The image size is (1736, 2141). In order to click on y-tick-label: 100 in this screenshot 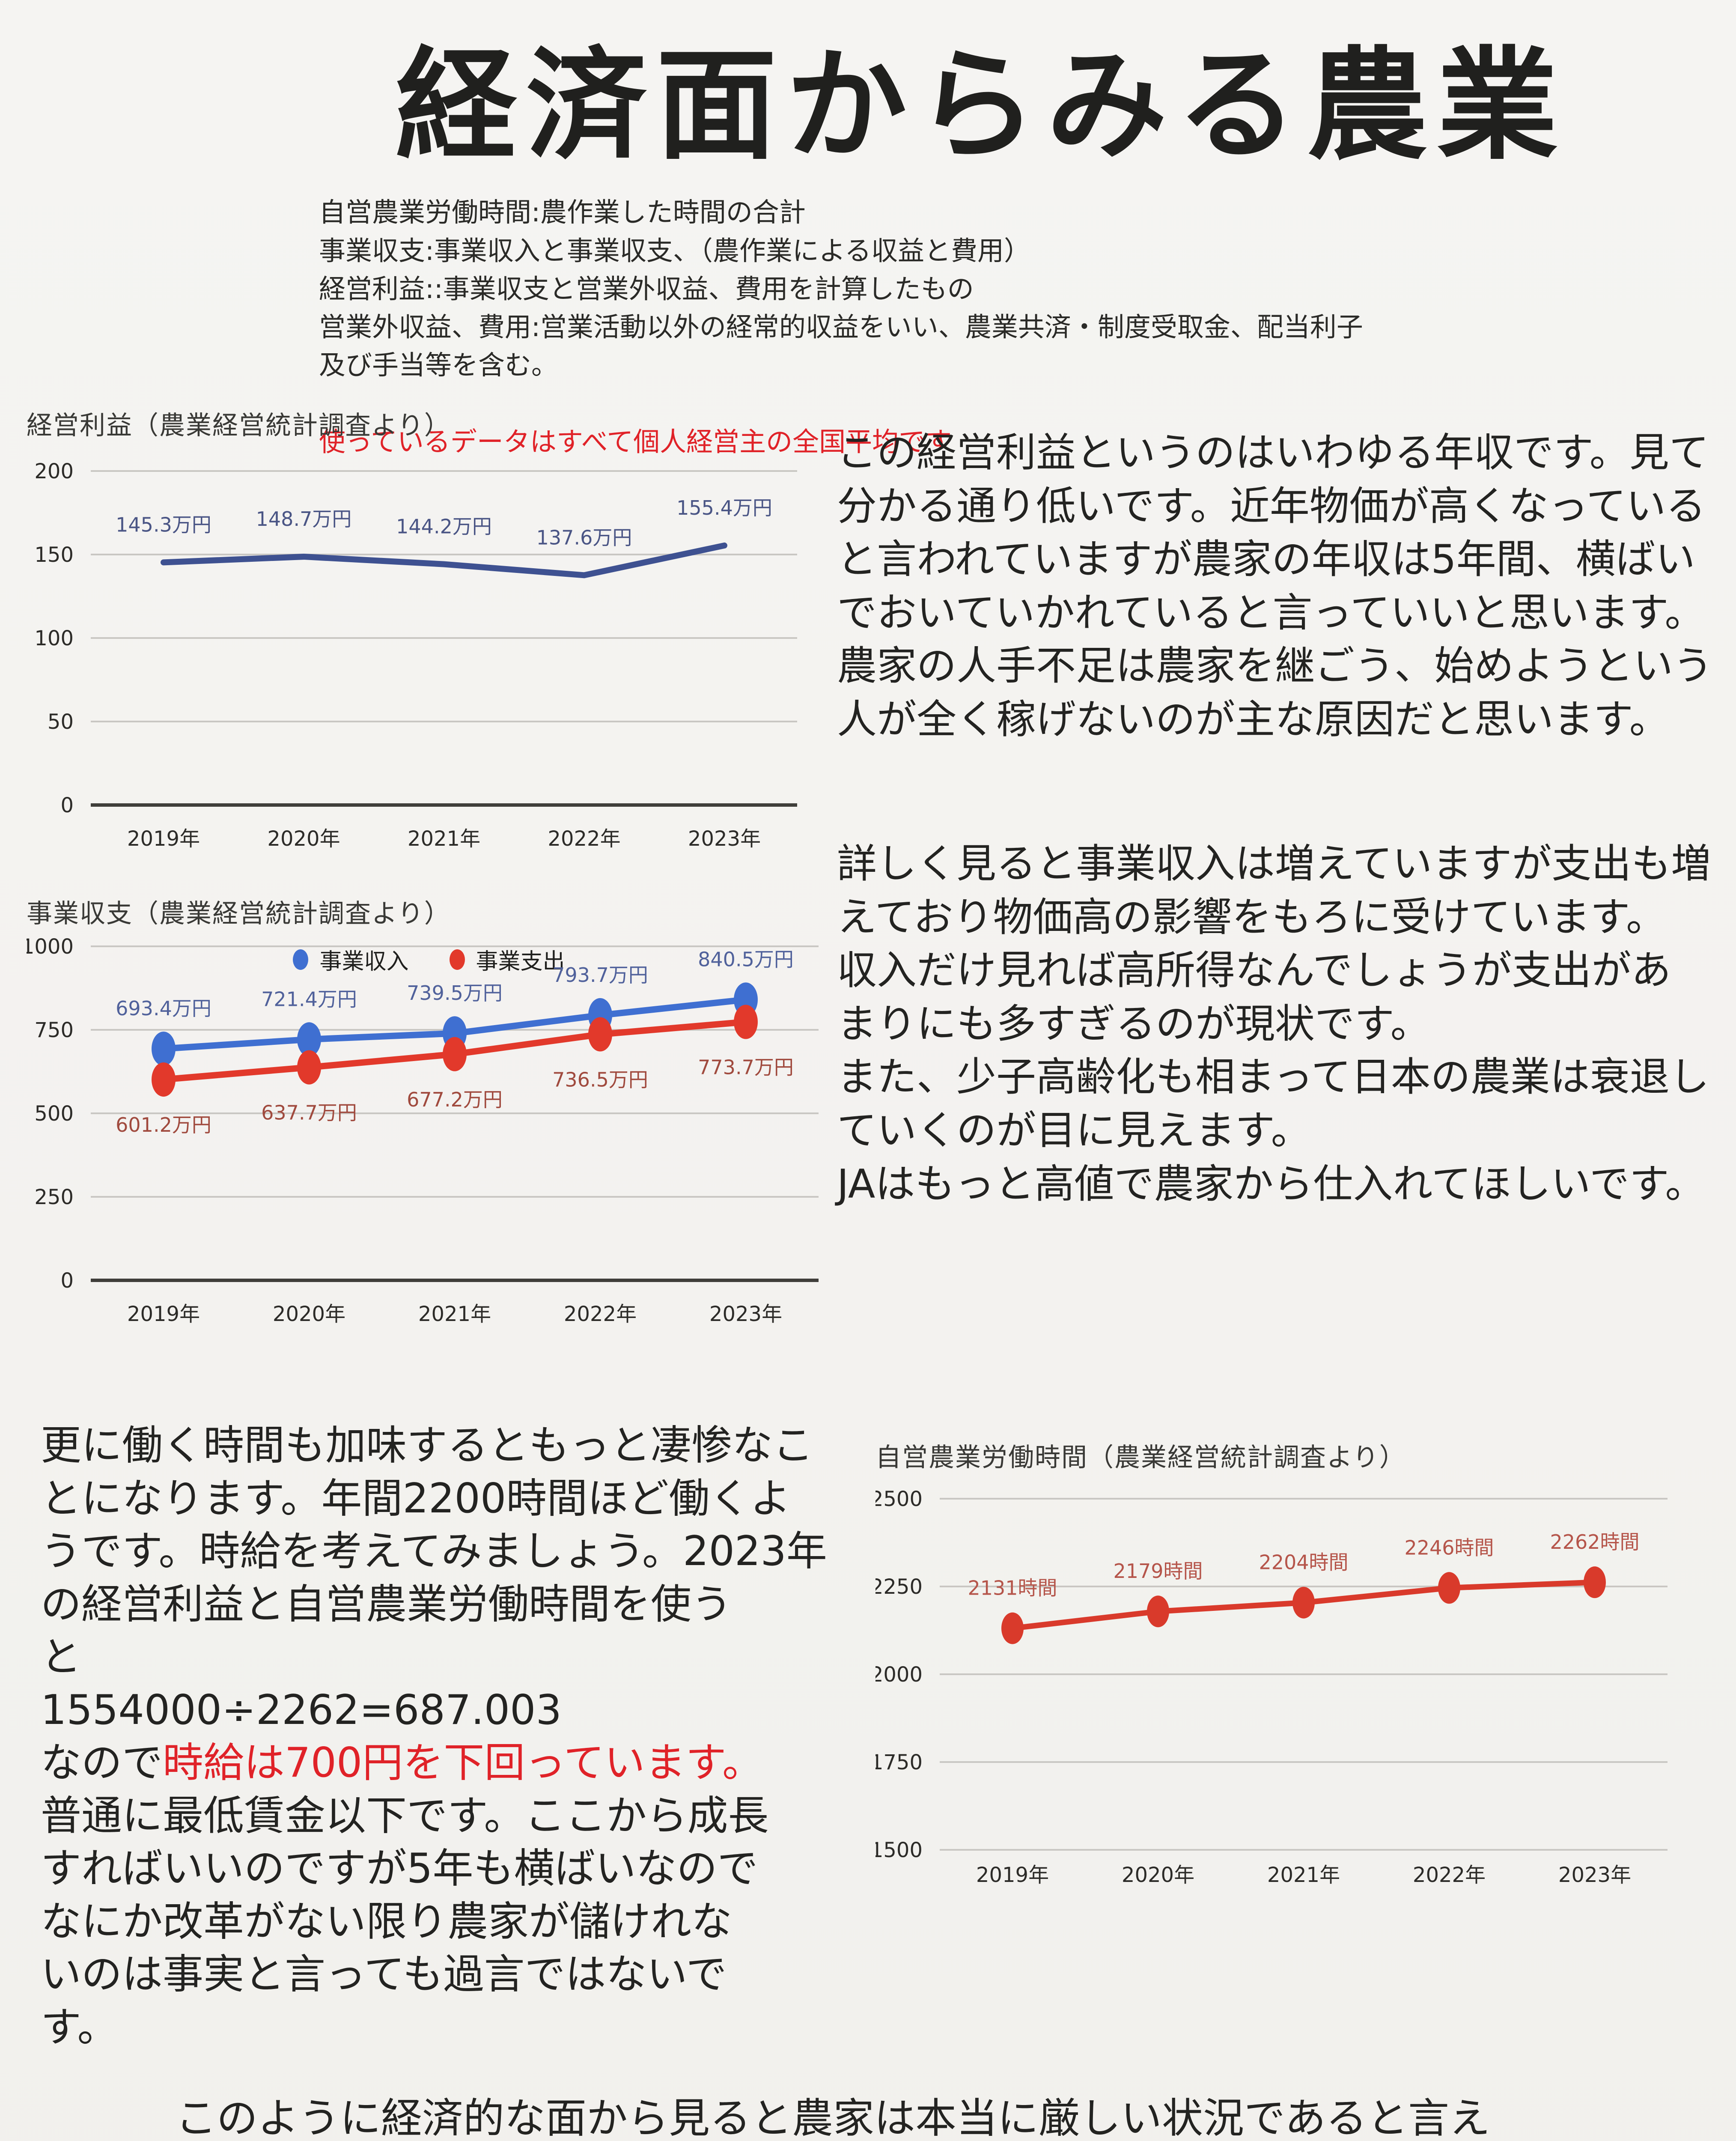, I will do `click(54, 638)`.